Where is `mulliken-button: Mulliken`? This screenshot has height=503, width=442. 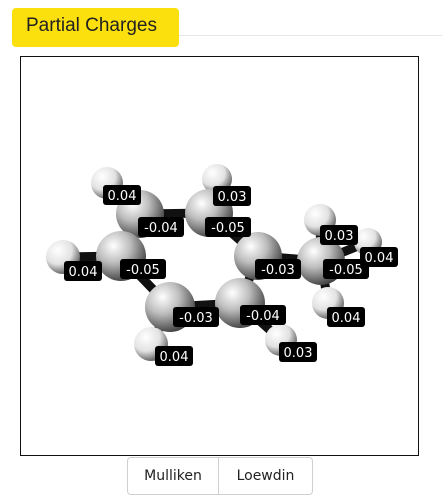 mulliken-button: Mulliken is located at coordinates (173, 476).